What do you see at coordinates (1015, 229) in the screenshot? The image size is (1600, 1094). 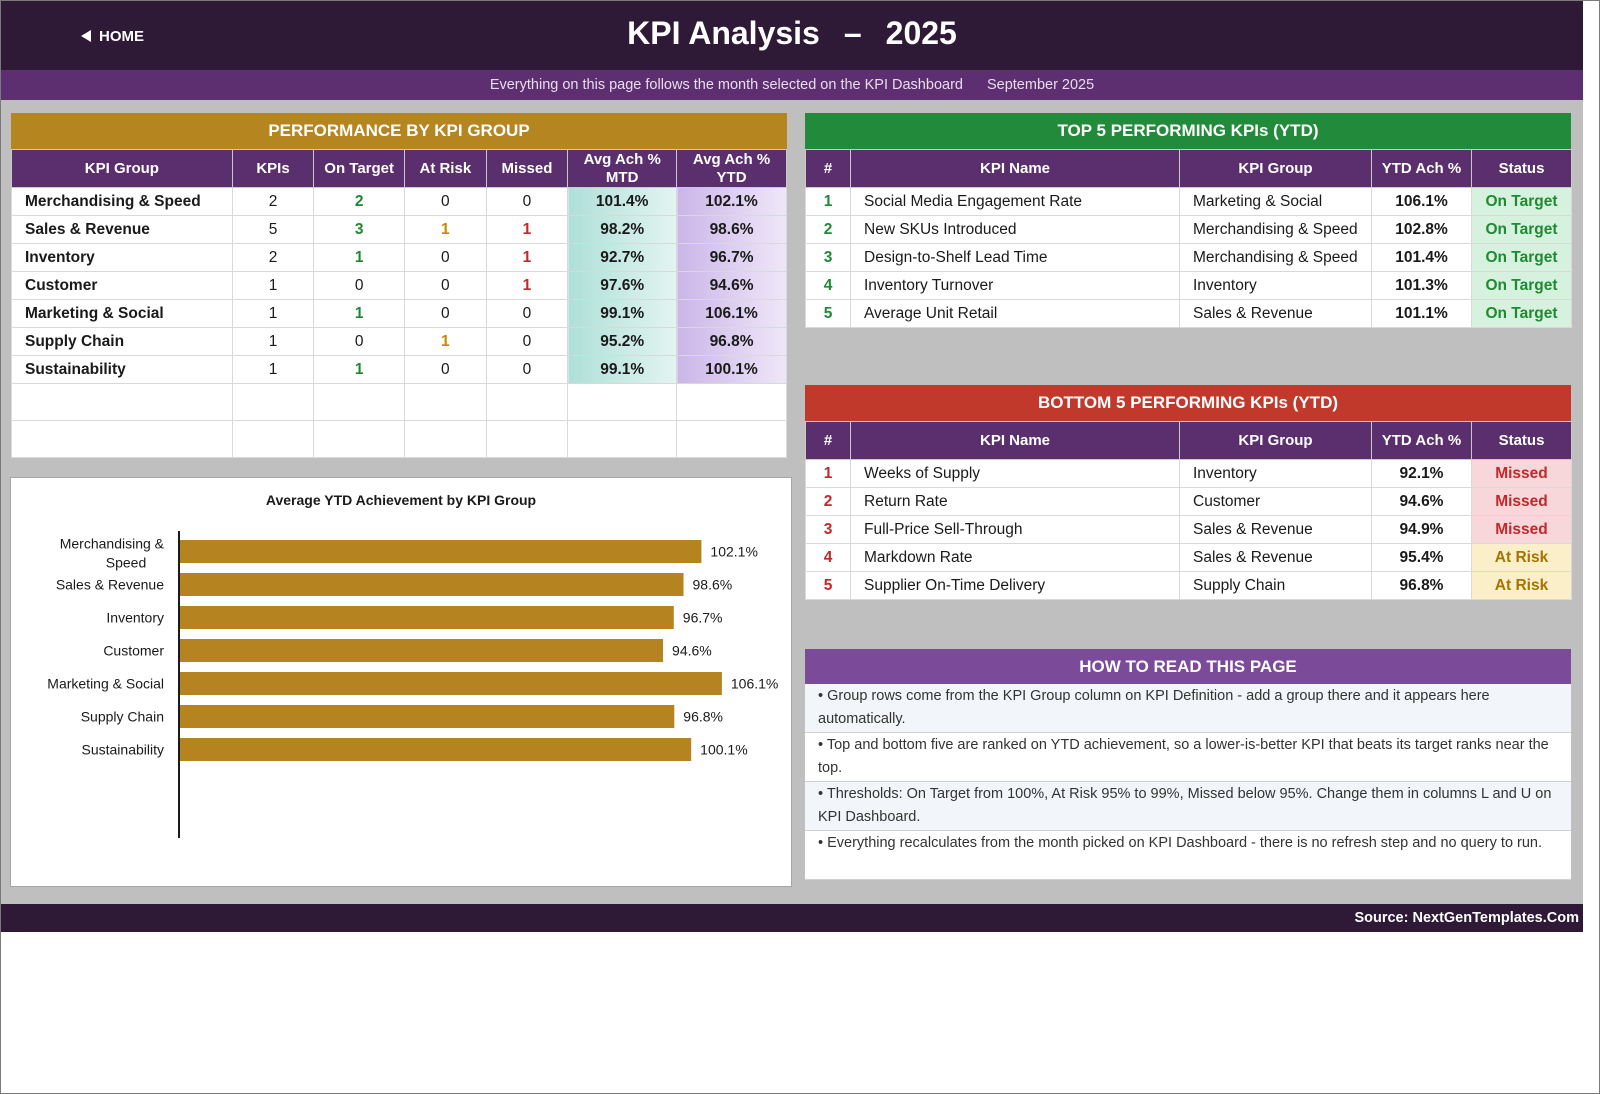 I see `kpi-name-cell: New SKUs Introduced` at bounding box center [1015, 229].